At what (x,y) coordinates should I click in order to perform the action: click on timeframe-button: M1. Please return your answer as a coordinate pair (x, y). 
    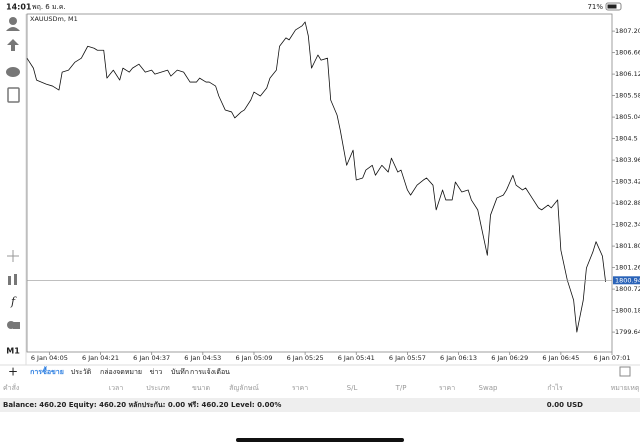
    Looking at the image, I should click on (13, 351).